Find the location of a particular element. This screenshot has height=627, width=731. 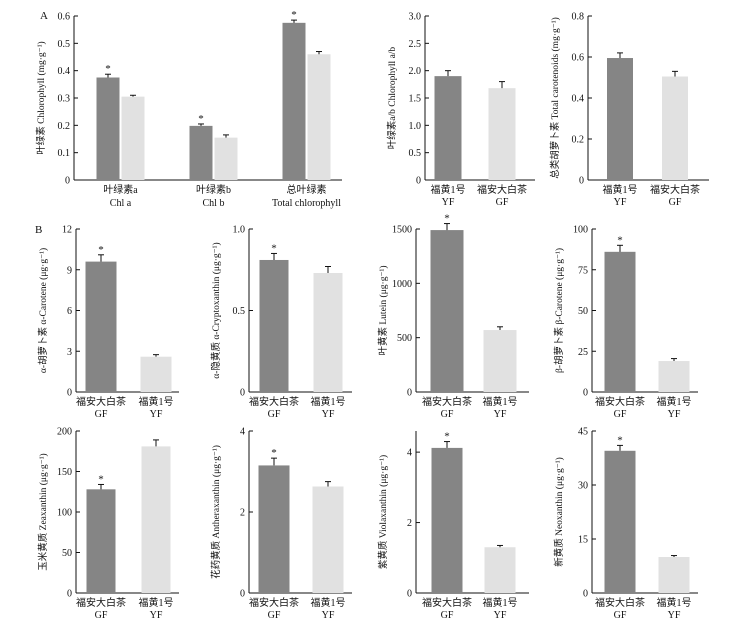

chart-11-bar is located at coordinates (674, 575).